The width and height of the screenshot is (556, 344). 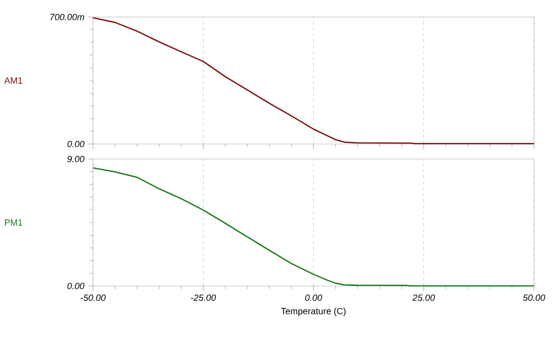 I want to click on x-tick-label: 25.00, so click(x=423, y=297).